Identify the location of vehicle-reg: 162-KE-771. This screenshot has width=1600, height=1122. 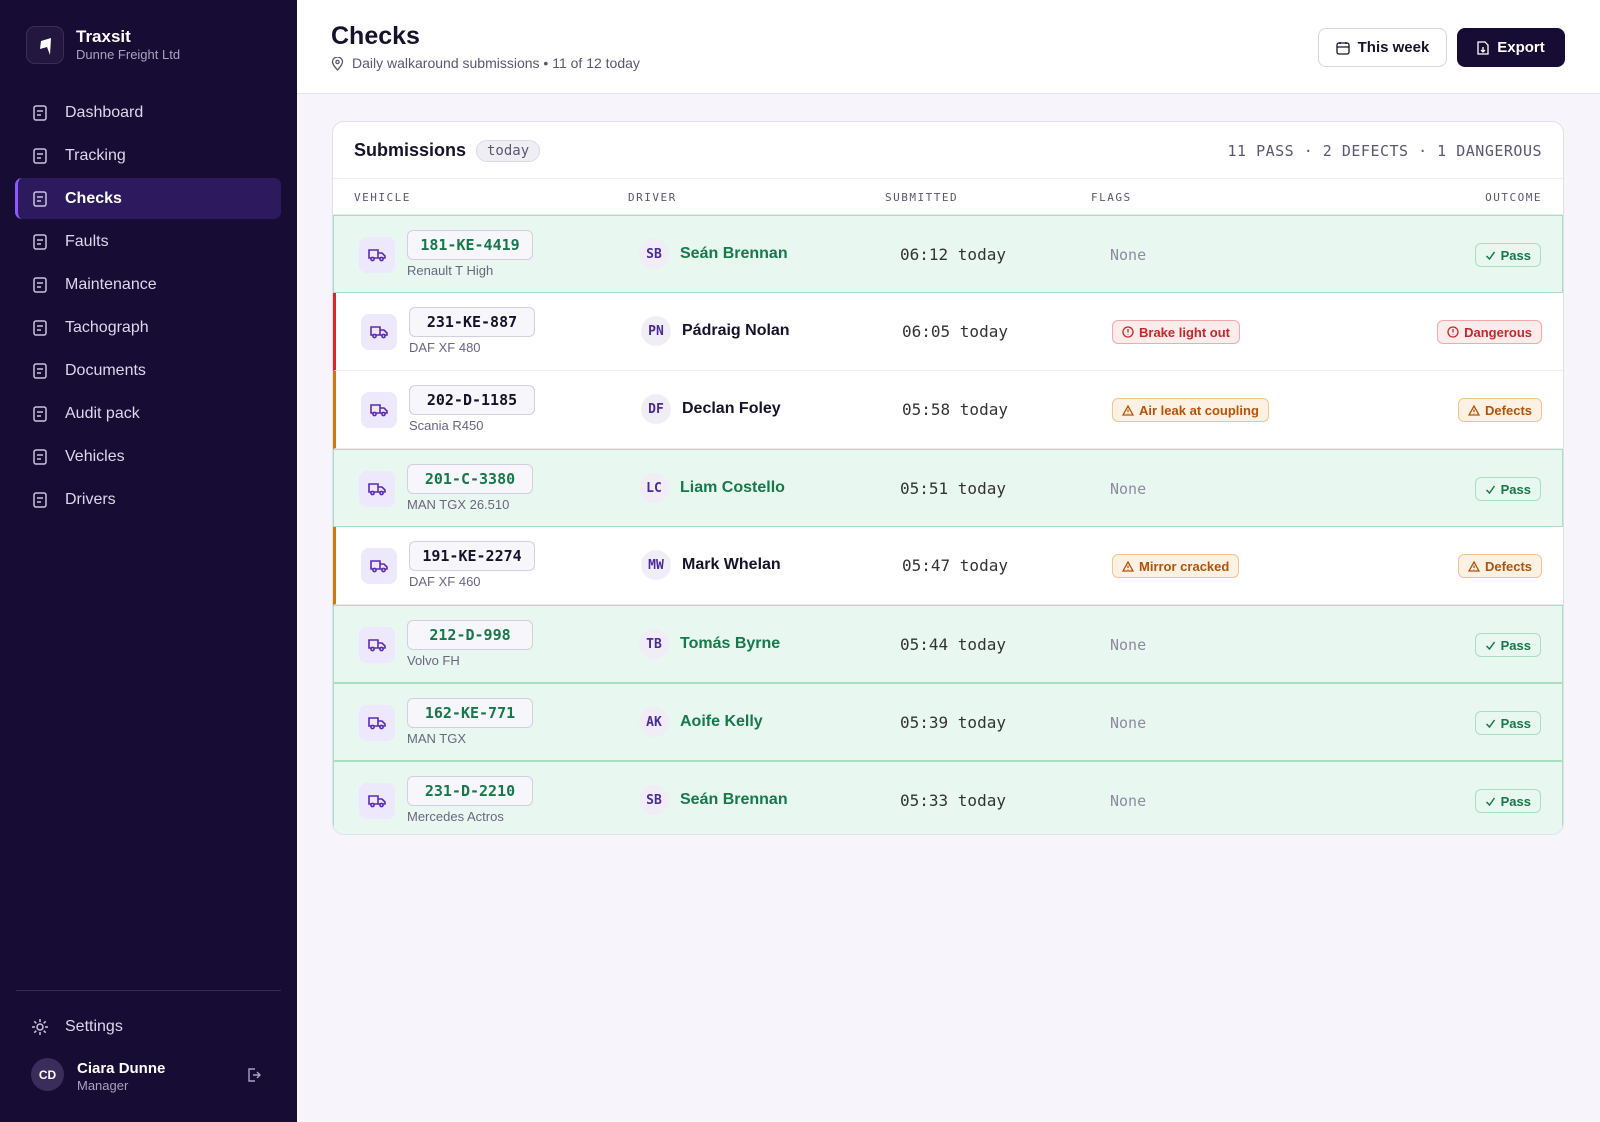
(470, 713).